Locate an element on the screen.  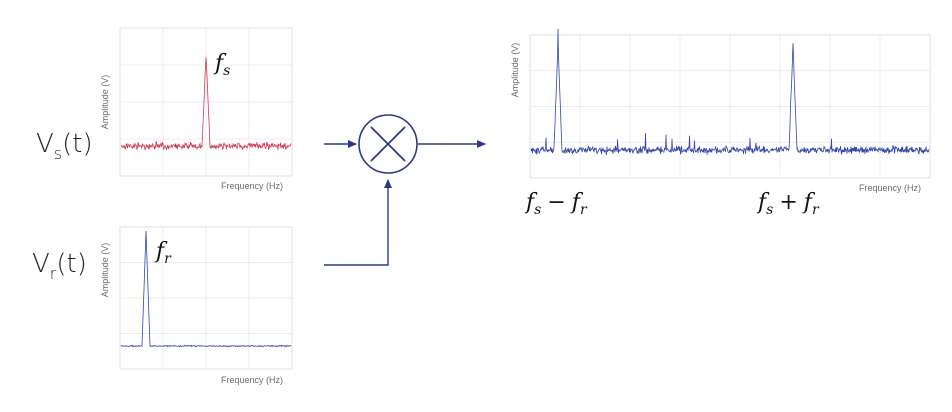
mixer is located at coordinates (405, 190).